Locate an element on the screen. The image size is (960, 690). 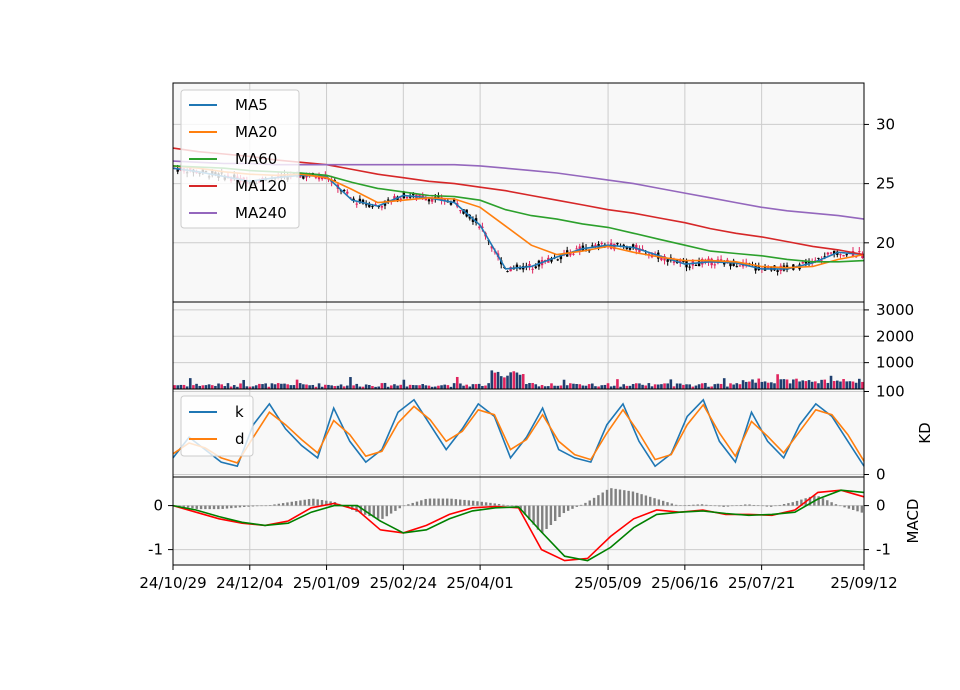
kd-panel-bg is located at coordinates (518, 433).